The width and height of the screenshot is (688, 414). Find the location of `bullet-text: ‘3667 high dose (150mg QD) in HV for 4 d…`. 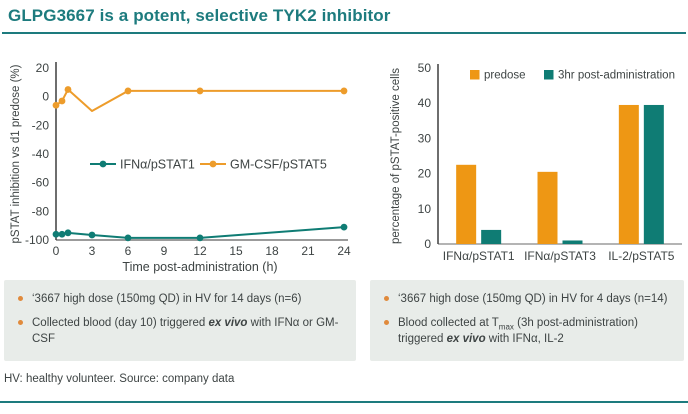

bullet-text: ‘3667 high dose (150mg QD) in HV for 4 d… is located at coordinates (533, 299).